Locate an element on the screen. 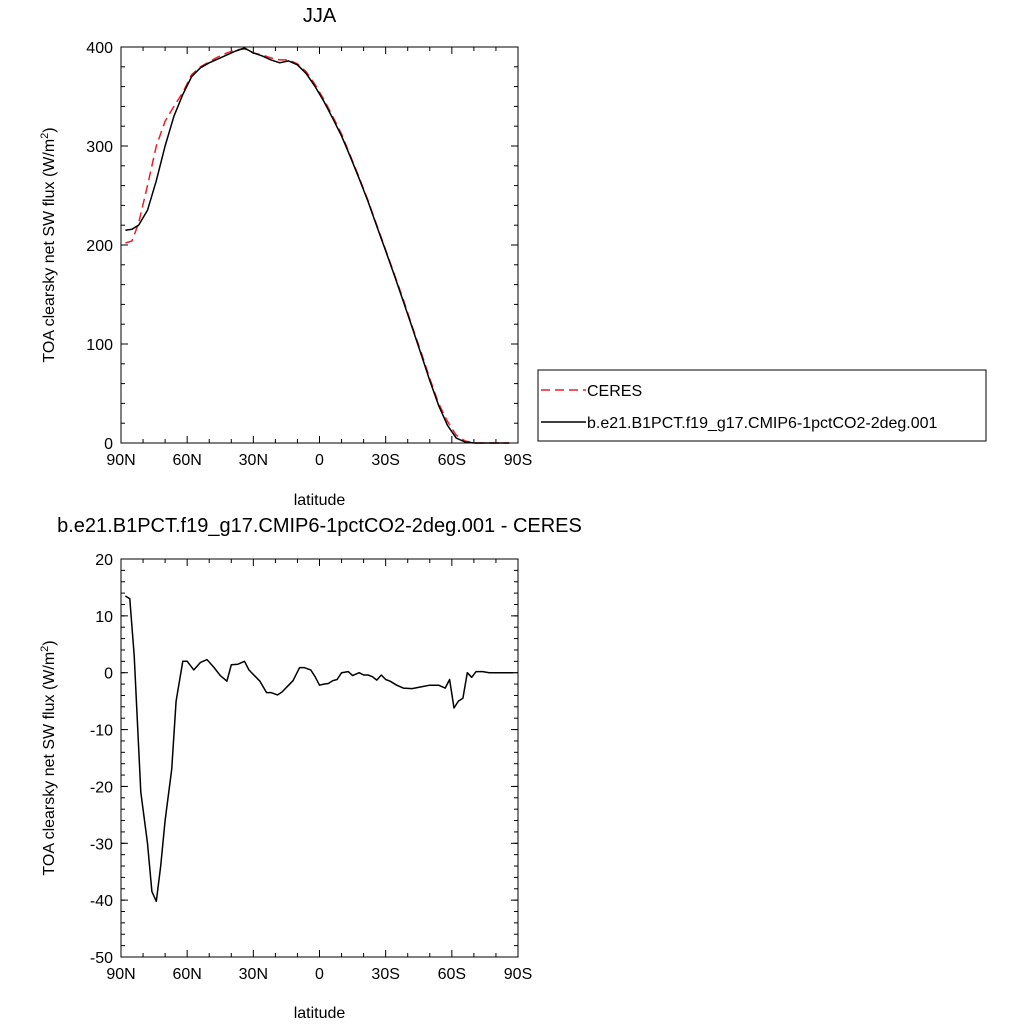  y-tick-label: 400 is located at coordinates (99, 48).